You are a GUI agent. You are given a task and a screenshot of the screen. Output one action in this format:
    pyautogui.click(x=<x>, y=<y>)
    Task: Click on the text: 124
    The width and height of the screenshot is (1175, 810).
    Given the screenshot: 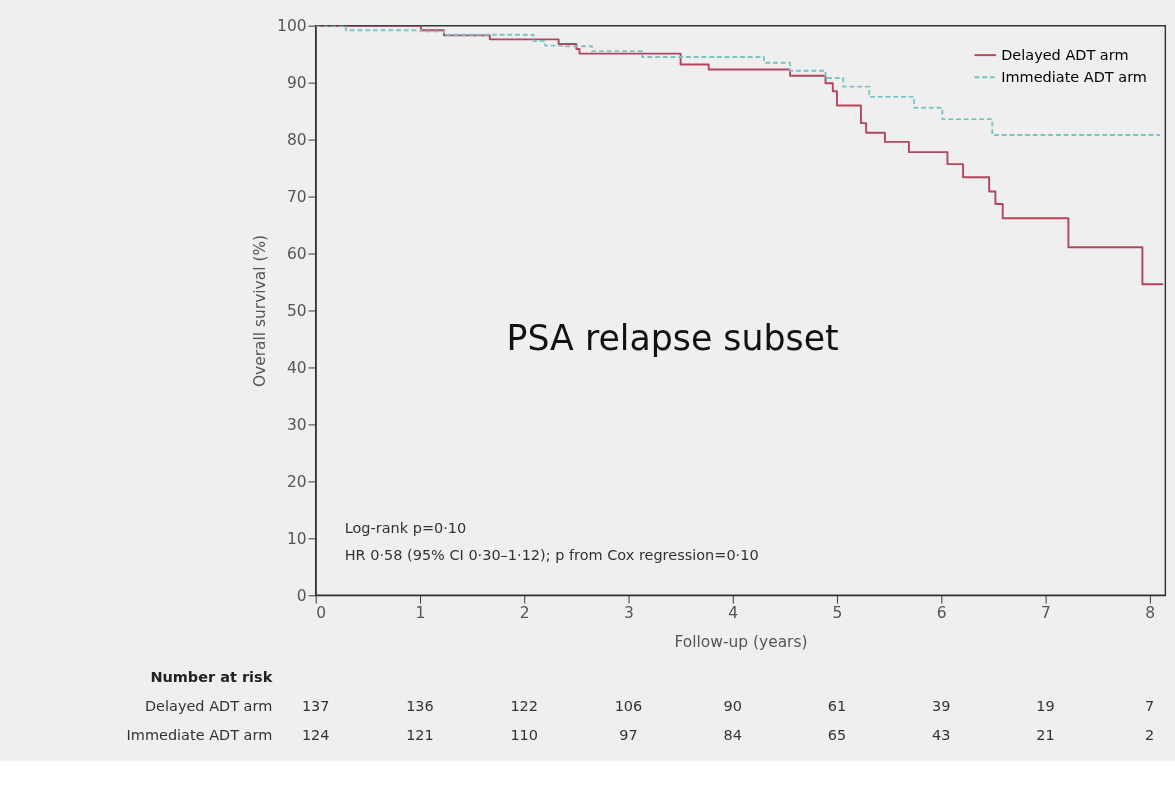 What is the action you would take?
    pyautogui.click(x=315, y=735)
    